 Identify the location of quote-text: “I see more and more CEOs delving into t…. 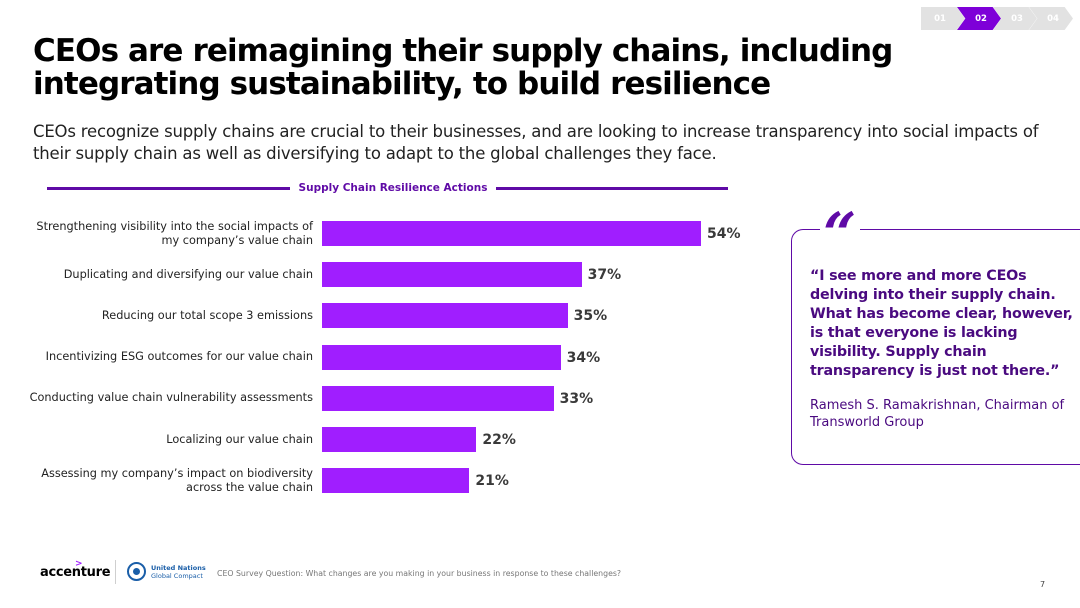
(941, 323).